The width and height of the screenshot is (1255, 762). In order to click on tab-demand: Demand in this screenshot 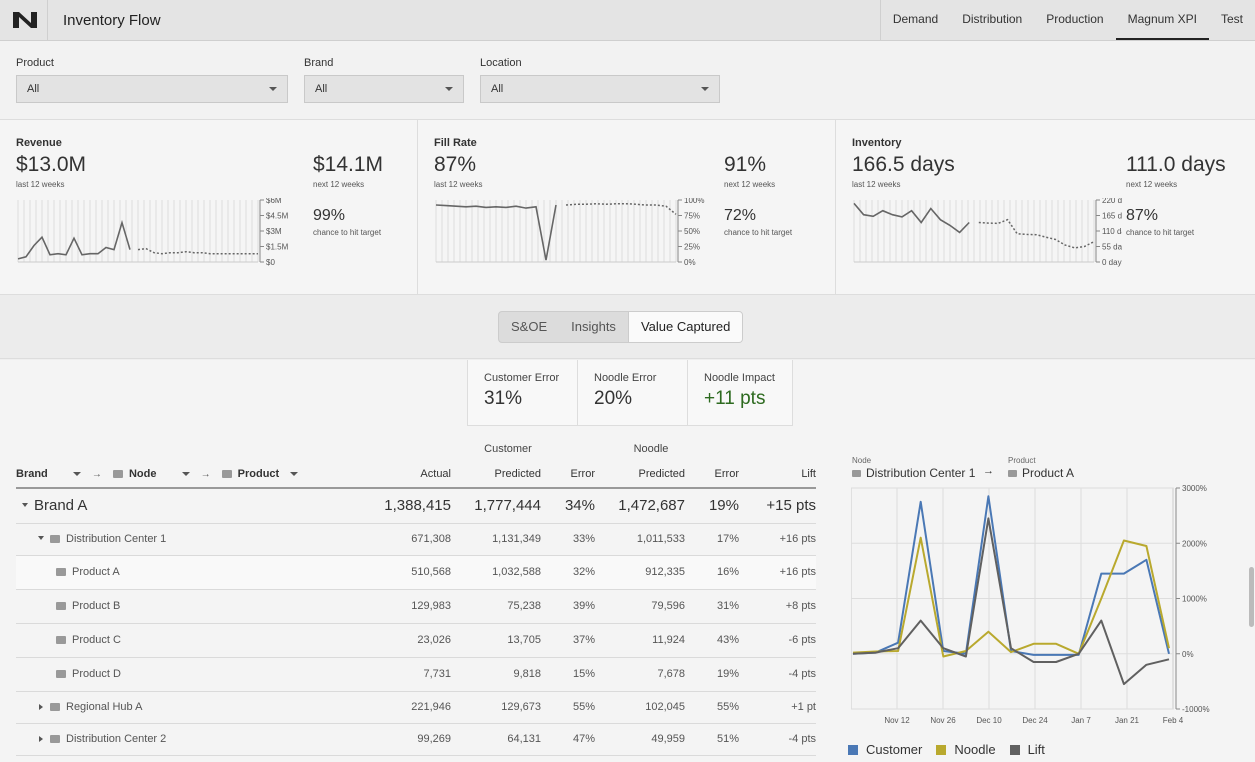, I will do `click(915, 19)`.